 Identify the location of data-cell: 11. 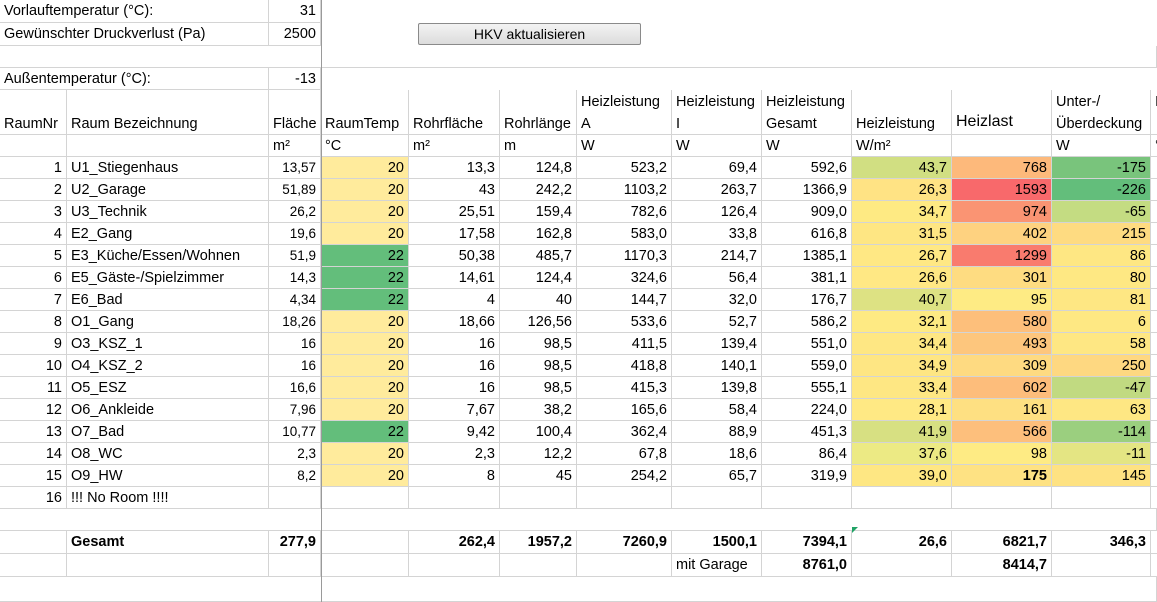
(33, 388).